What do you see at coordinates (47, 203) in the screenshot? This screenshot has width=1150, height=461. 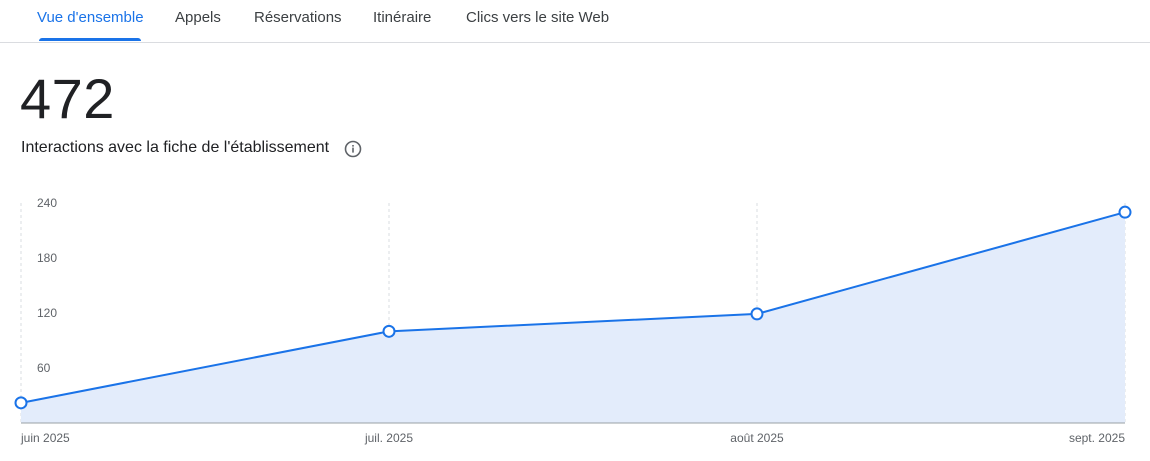 I see `y-tick-label: 240` at bounding box center [47, 203].